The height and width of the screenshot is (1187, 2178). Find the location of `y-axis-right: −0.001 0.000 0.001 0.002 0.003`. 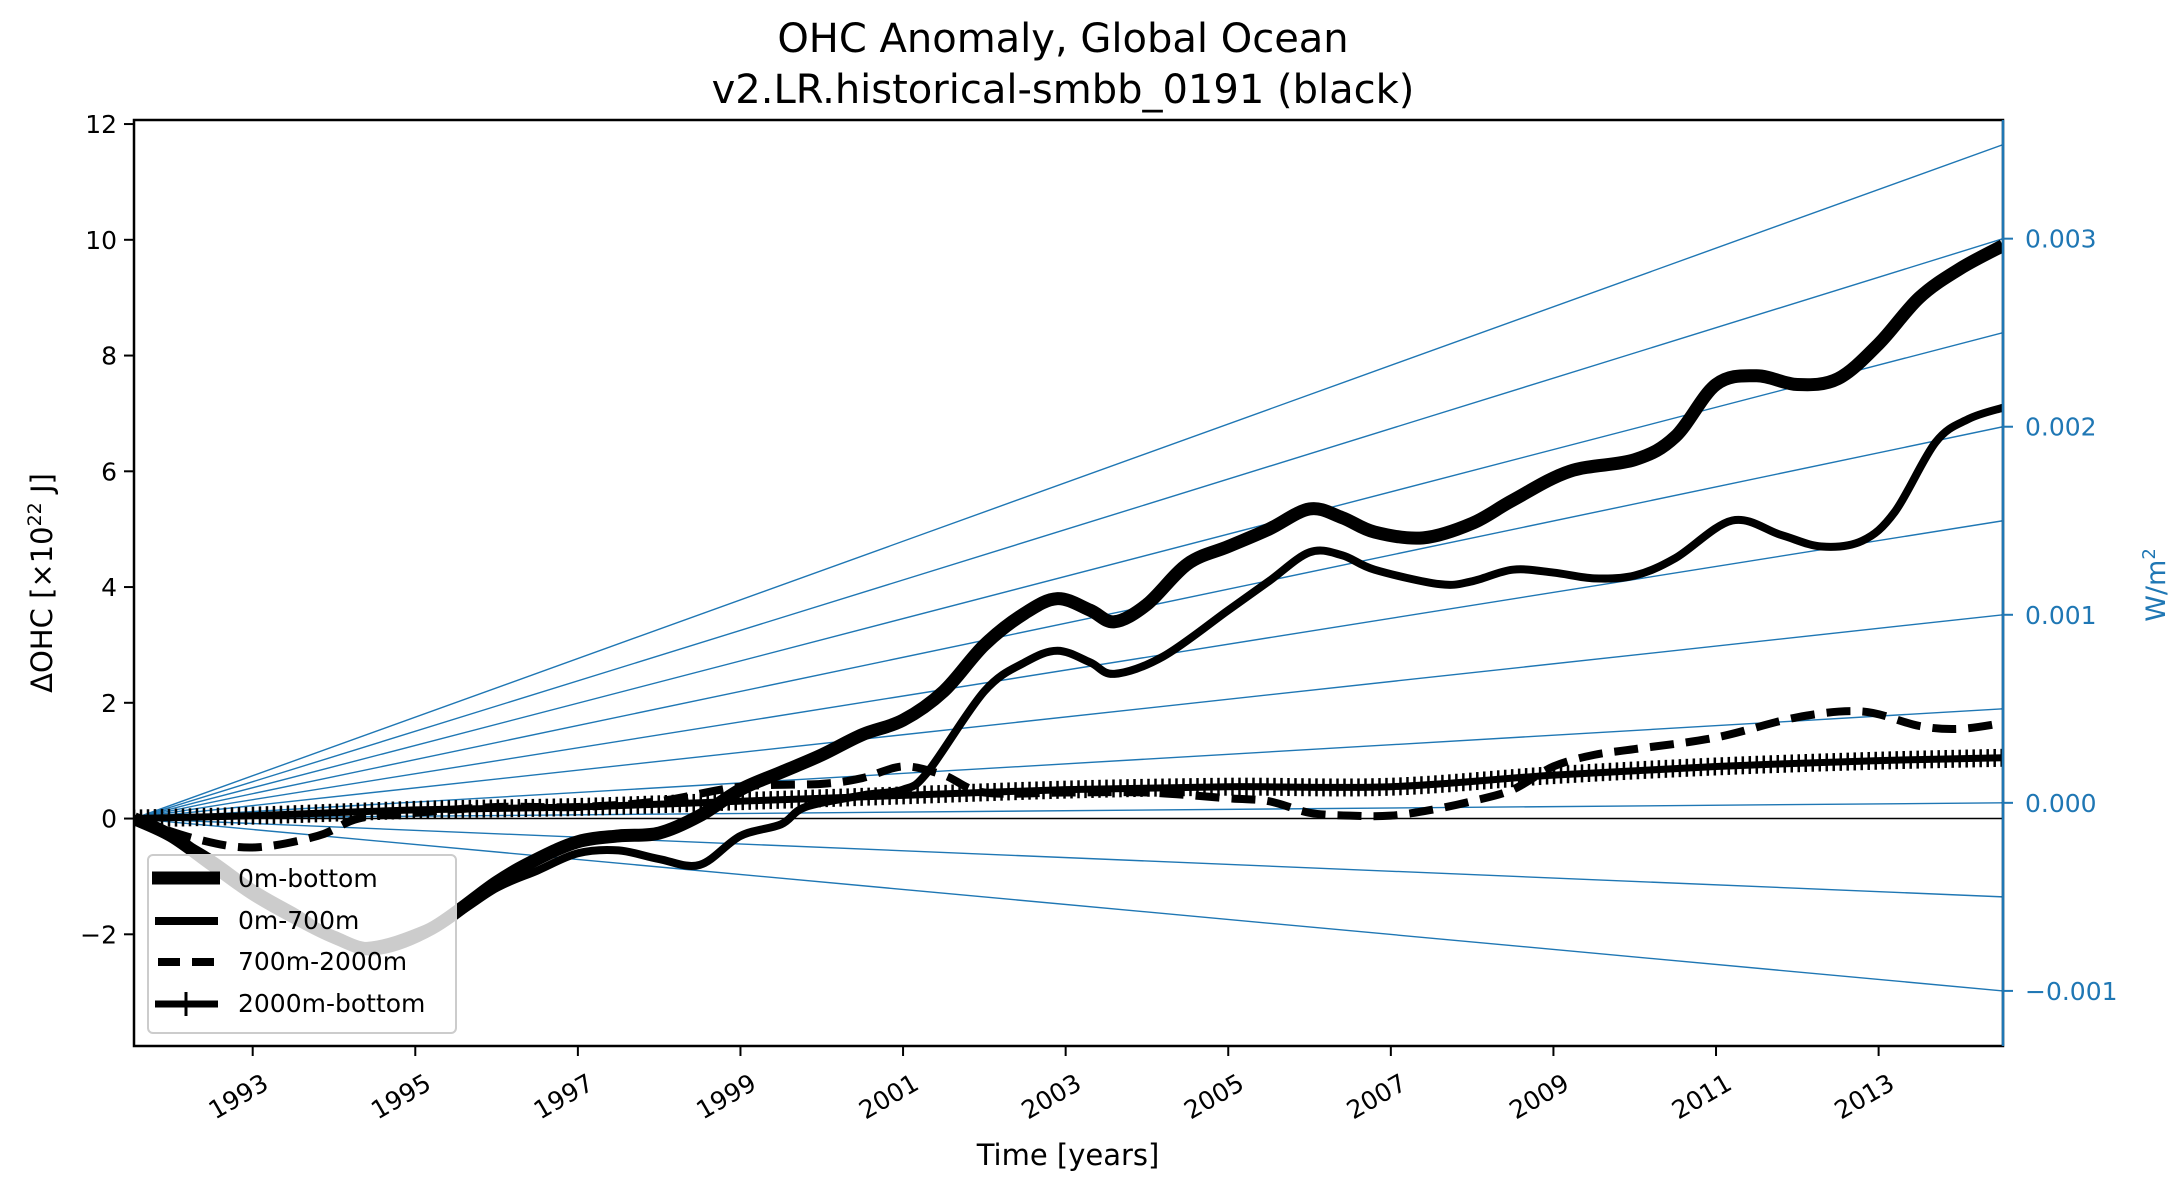

y-axis-right: −0.001 0.000 0.001 0.002 0.003 is located at coordinates (2060, 615).